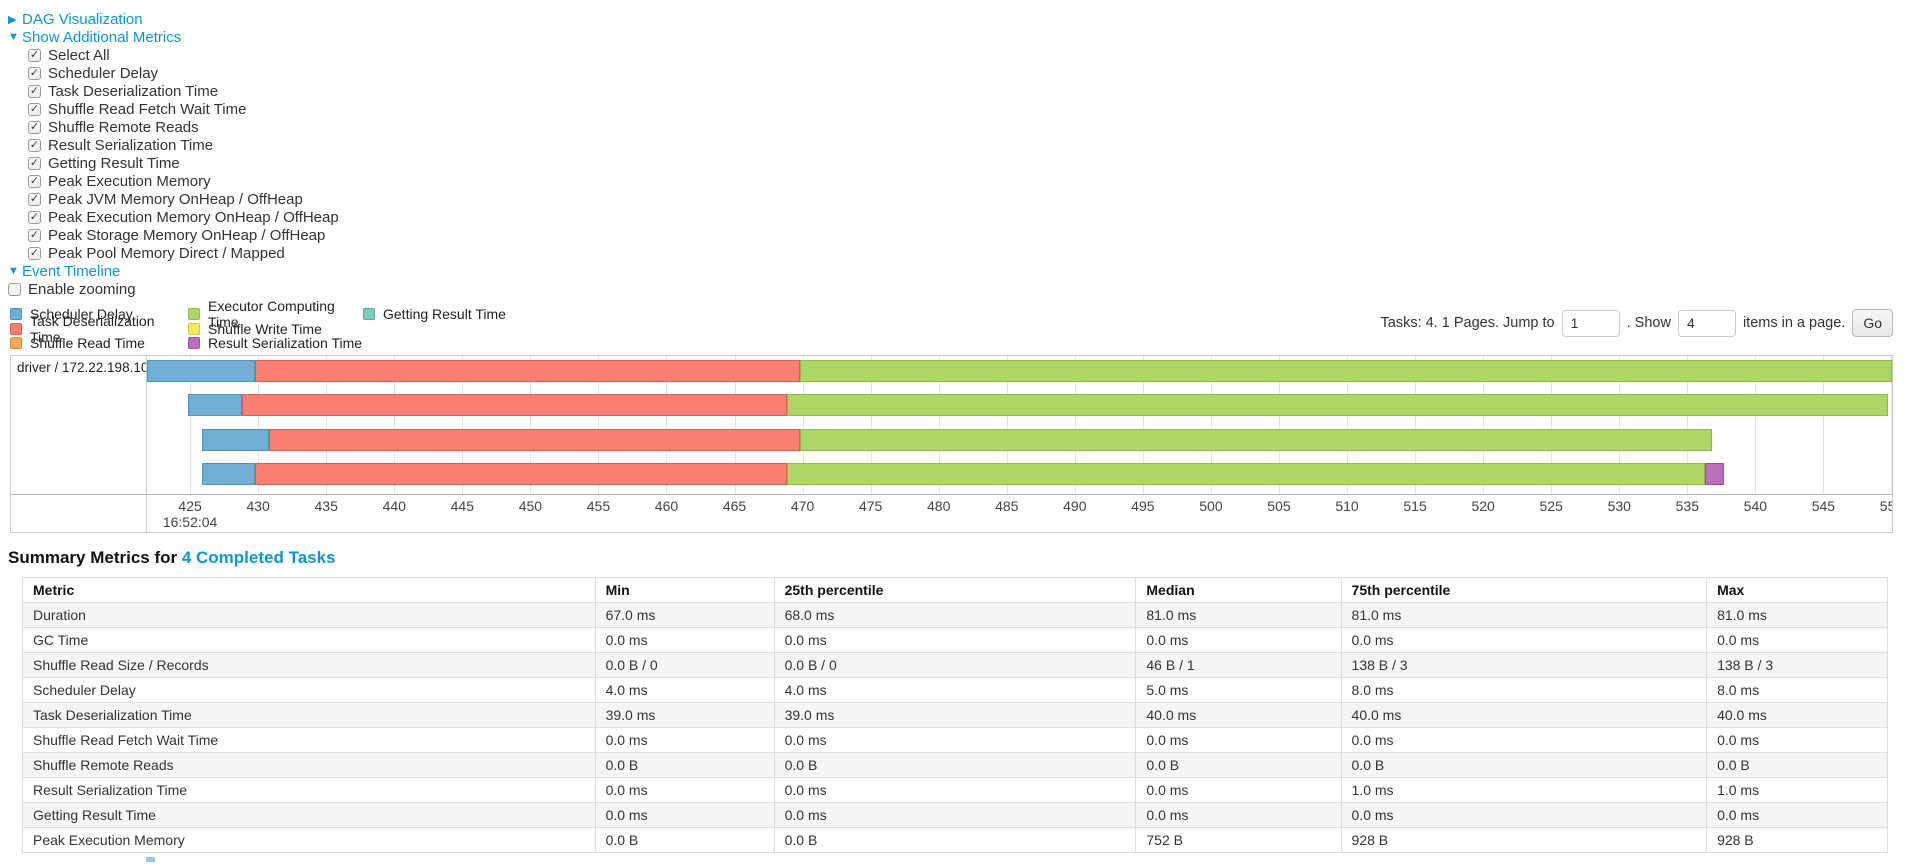 The height and width of the screenshot is (865, 1907). Describe the element at coordinates (967, 163) in the screenshot. I see `metric-checkbox-getting-result-time: ✓ Getting Result Time` at that location.